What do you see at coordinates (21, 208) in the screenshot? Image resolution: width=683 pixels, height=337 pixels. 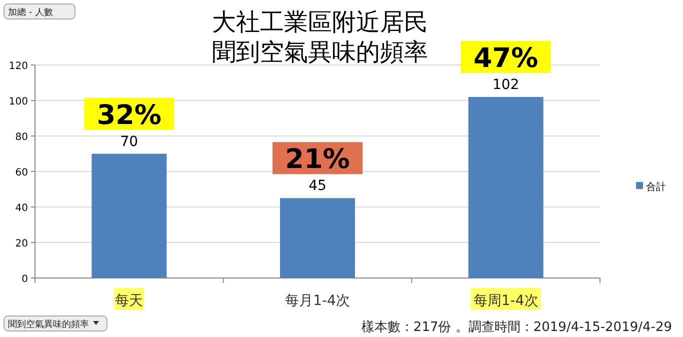 I see `y-tick-label: 40` at bounding box center [21, 208].